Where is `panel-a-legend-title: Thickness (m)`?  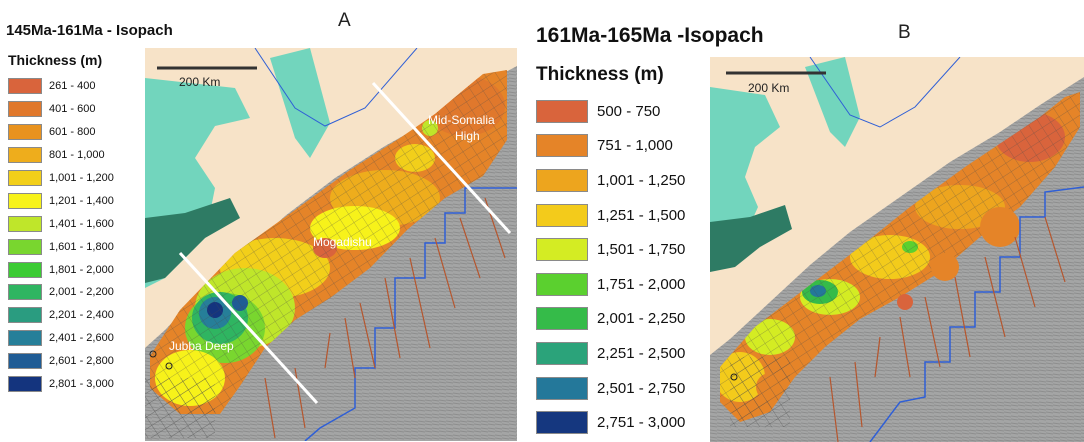
panel-a-legend-title: Thickness (m) is located at coordinates (55, 60).